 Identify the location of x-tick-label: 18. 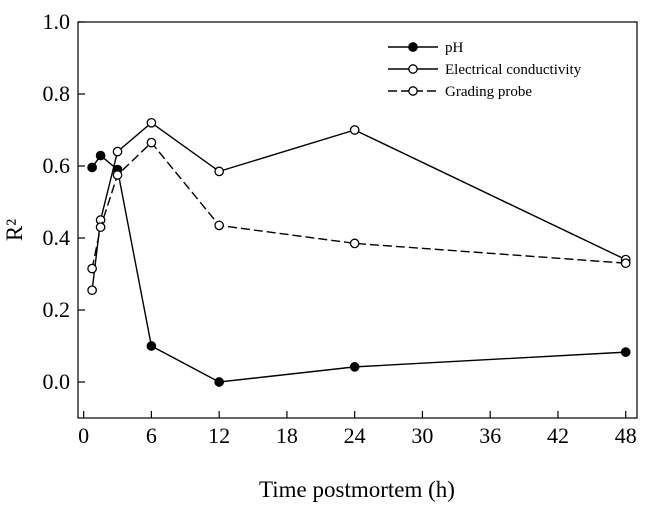
(287, 435).